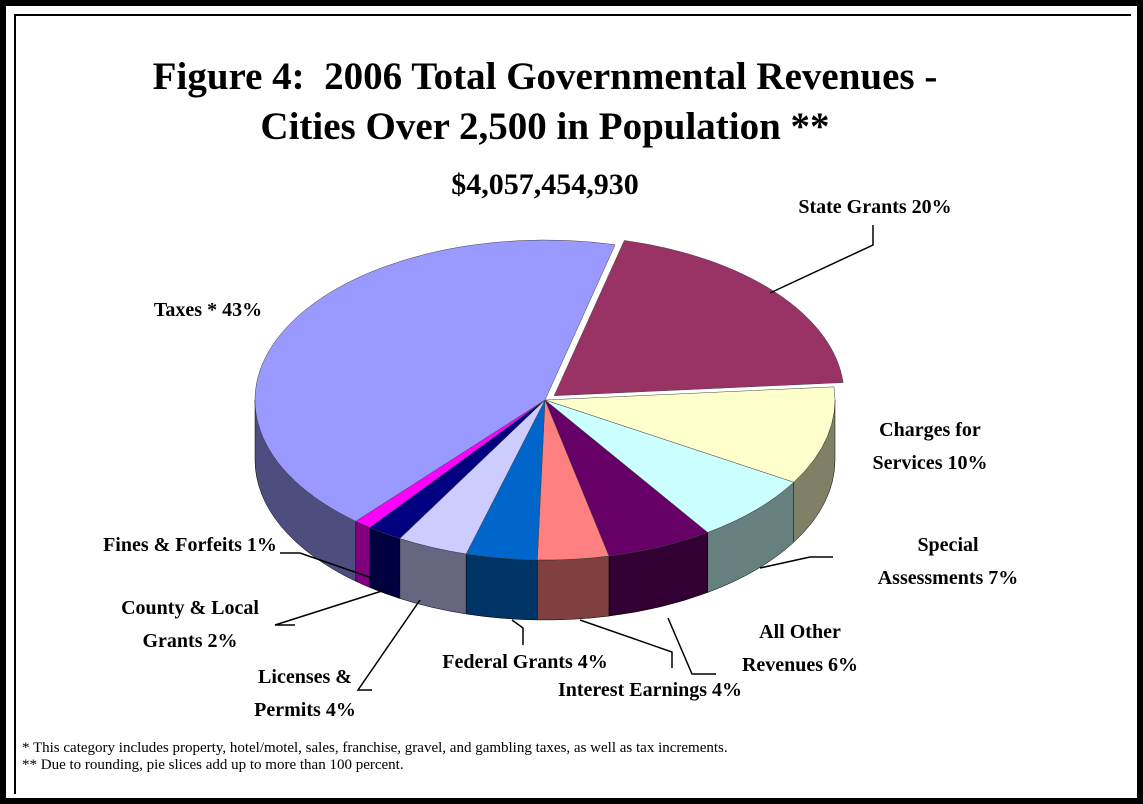 The image size is (1143, 804). Describe the element at coordinates (791, 648) in the screenshot. I see `category-label: All Other Revenues` at that location.